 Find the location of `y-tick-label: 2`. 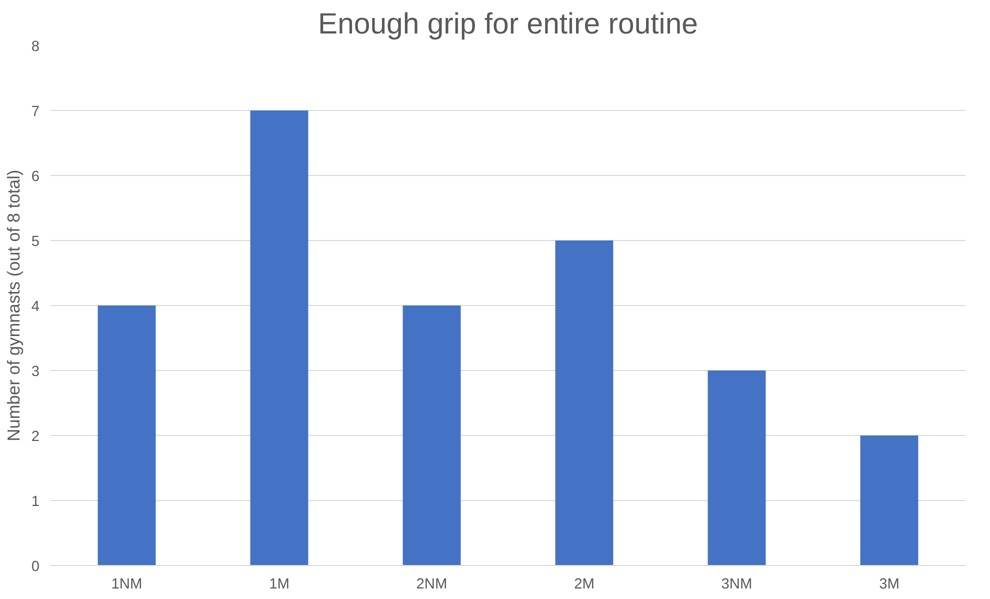

y-tick-label: 2 is located at coordinates (35, 437).